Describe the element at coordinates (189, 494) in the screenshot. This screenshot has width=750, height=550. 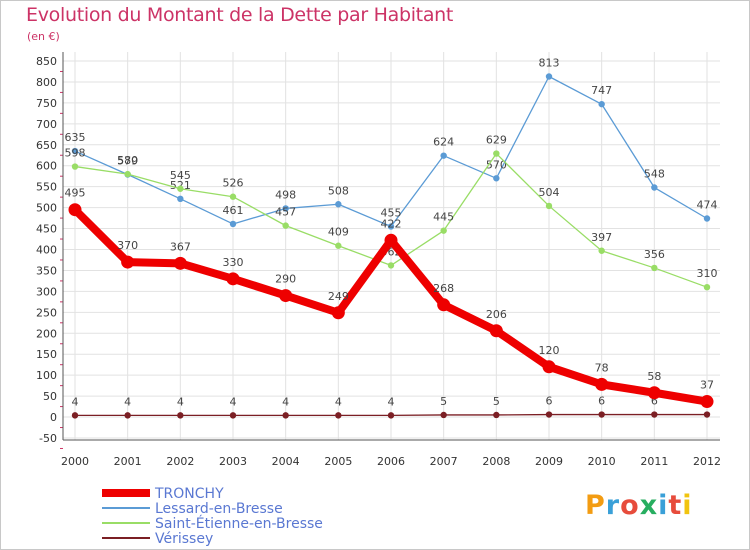
I see `legend-label: TRONCHY` at that location.